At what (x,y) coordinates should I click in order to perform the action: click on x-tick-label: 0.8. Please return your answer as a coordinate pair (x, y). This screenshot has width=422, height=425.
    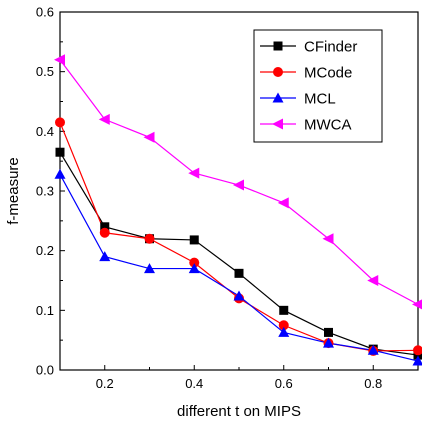
    Looking at the image, I should click on (373, 383).